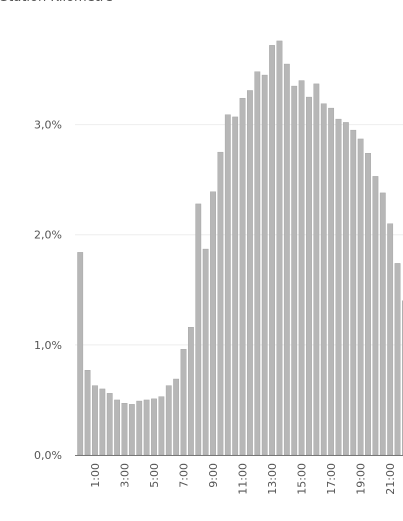  Describe the element at coordinates (213, 475) in the screenshot. I see `x-tick-label: 9:00` at that location.